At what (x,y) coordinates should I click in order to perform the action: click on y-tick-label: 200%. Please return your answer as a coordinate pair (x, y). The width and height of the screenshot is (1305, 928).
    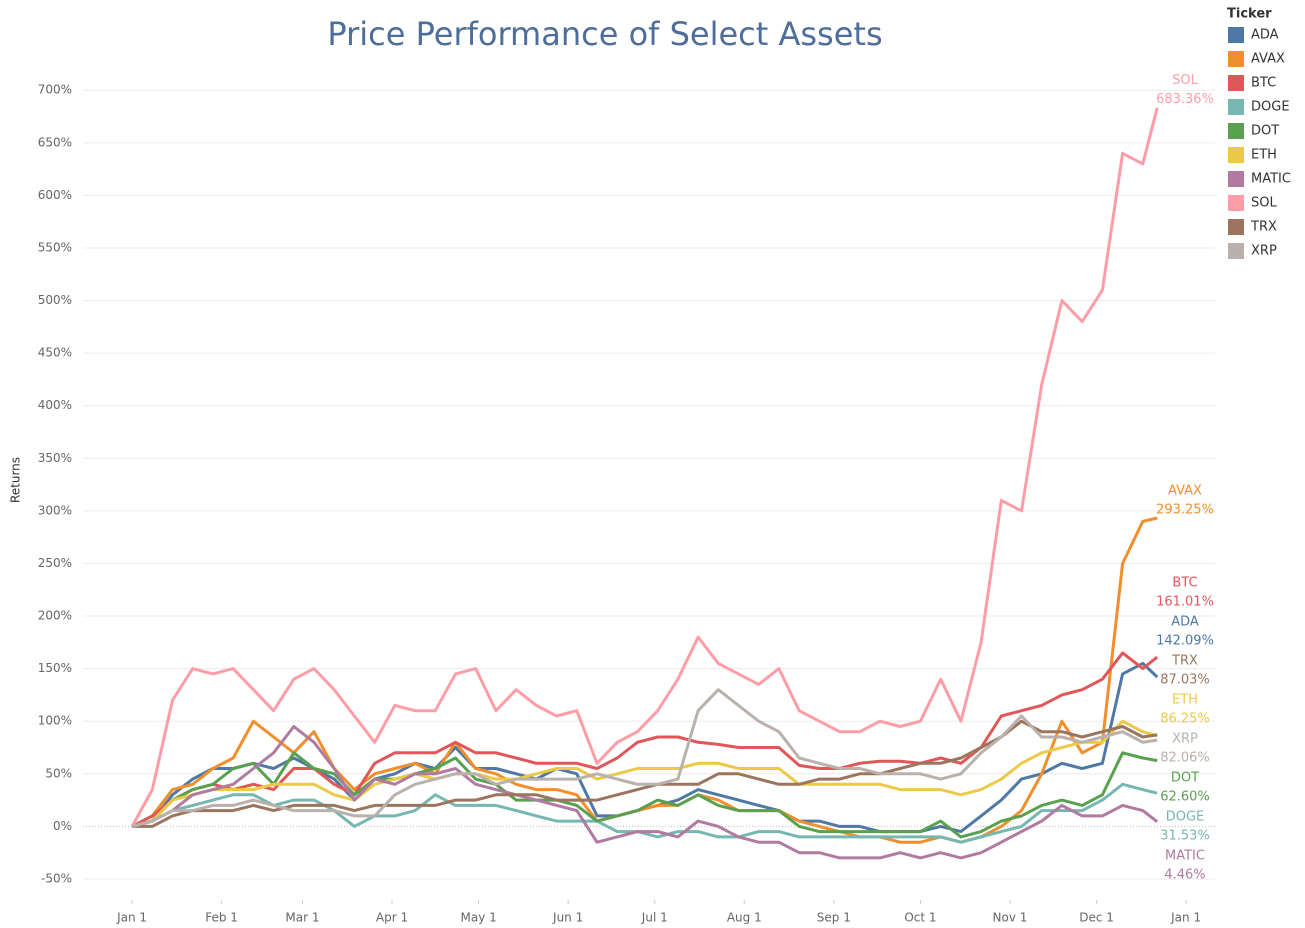
    Looking at the image, I should click on (55, 616).